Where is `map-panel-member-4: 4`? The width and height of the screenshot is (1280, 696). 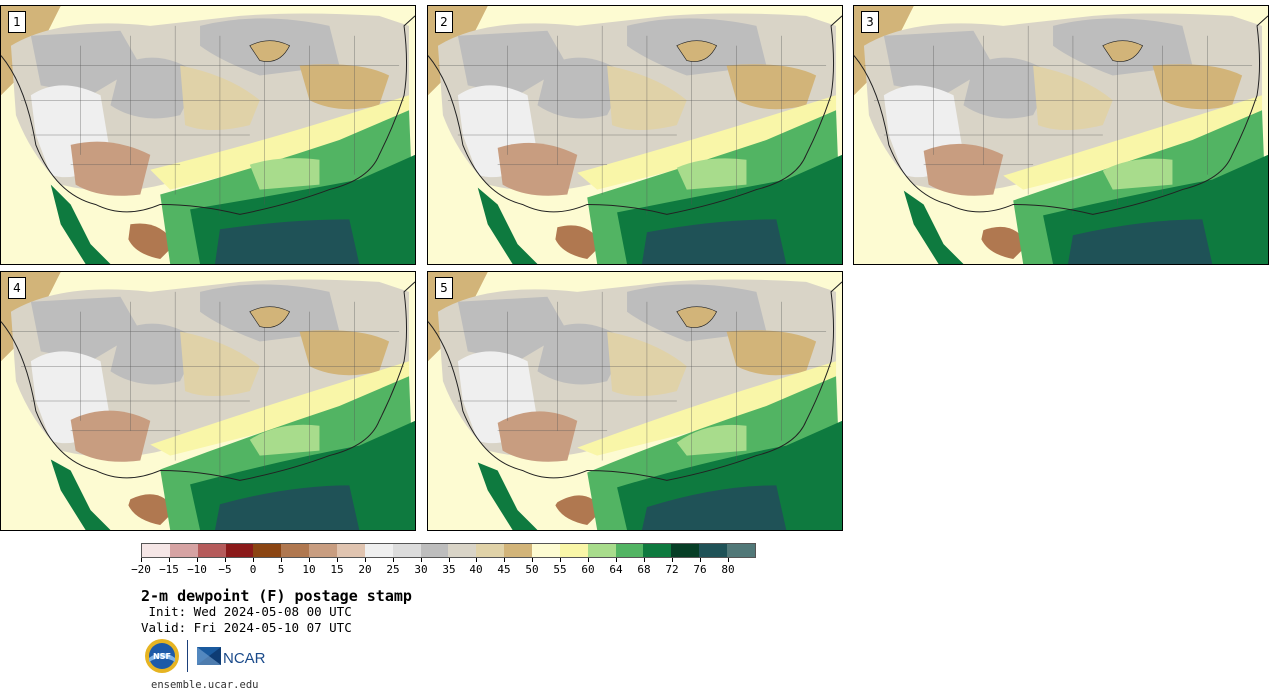
map-panel-member-4: 4 is located at coordinates (208, 401).